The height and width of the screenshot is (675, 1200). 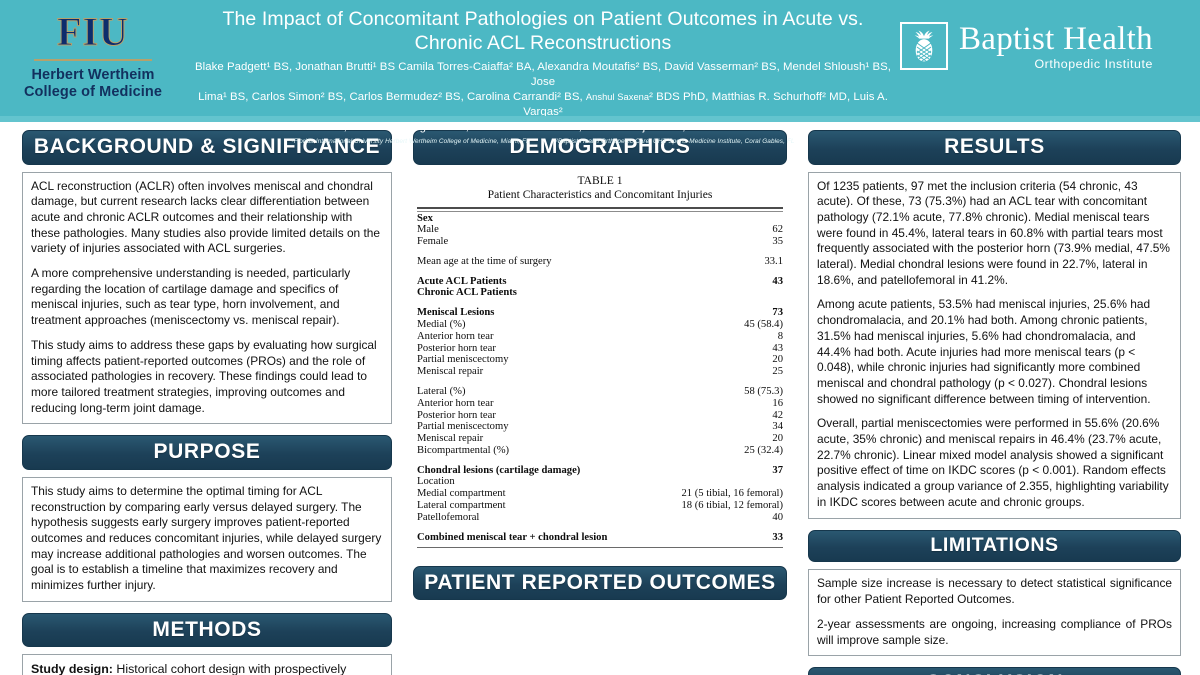 I want to click on table-row: Chondral lesions (cartilage damage) 37, so click(x=600, y=470).